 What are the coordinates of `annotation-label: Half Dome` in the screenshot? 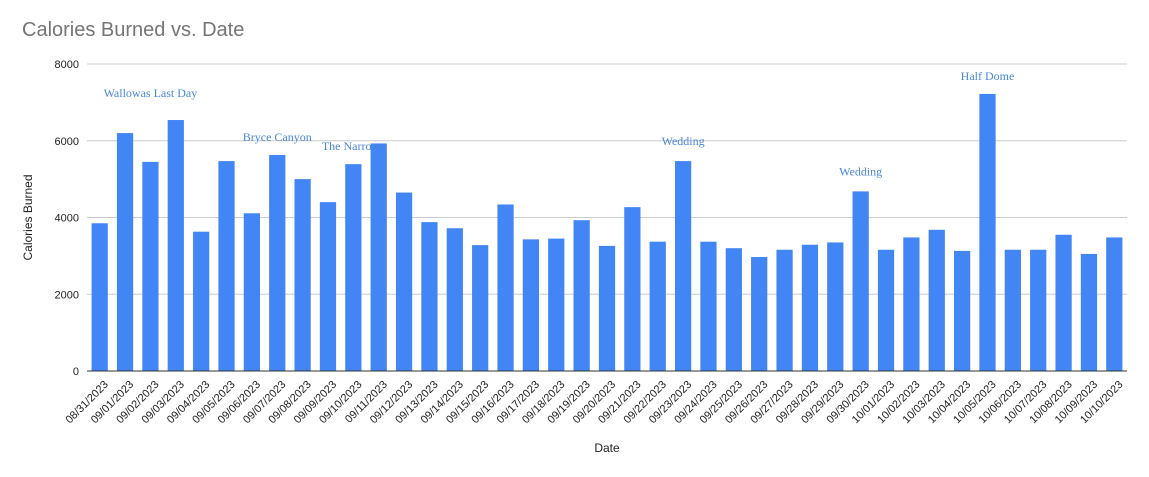 It's located at (988, 76).